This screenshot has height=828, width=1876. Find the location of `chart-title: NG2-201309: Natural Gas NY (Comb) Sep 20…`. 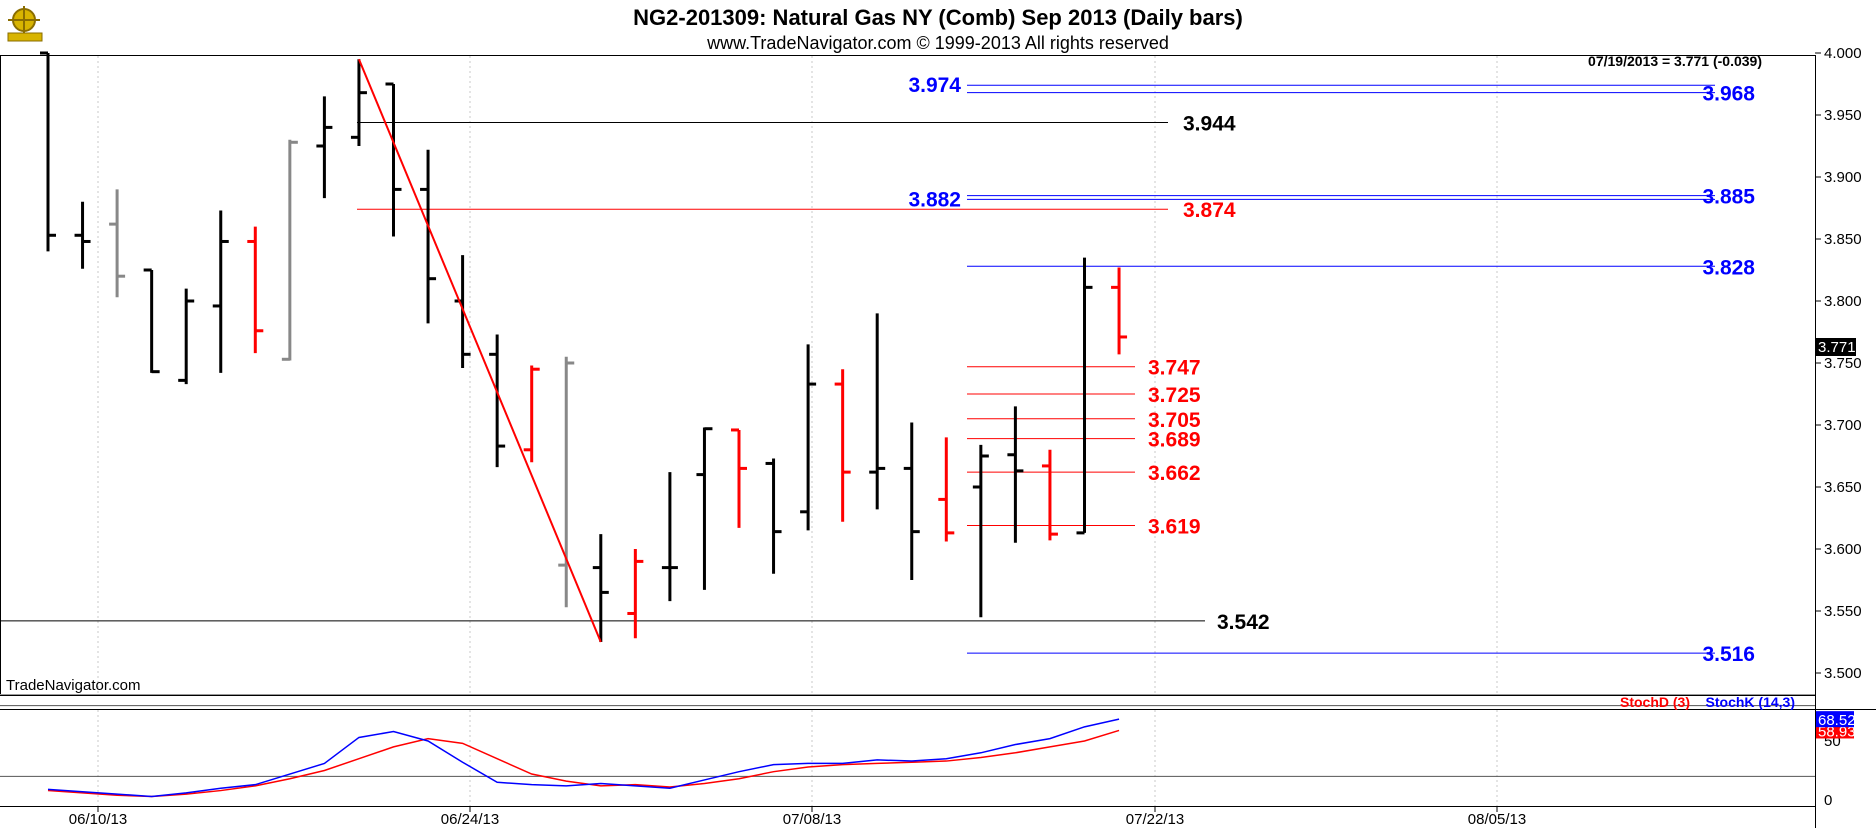

chart-title: NG2-201309: Natural Gas NY (Comb) Sep 20… is located at coordinates (938, 17).